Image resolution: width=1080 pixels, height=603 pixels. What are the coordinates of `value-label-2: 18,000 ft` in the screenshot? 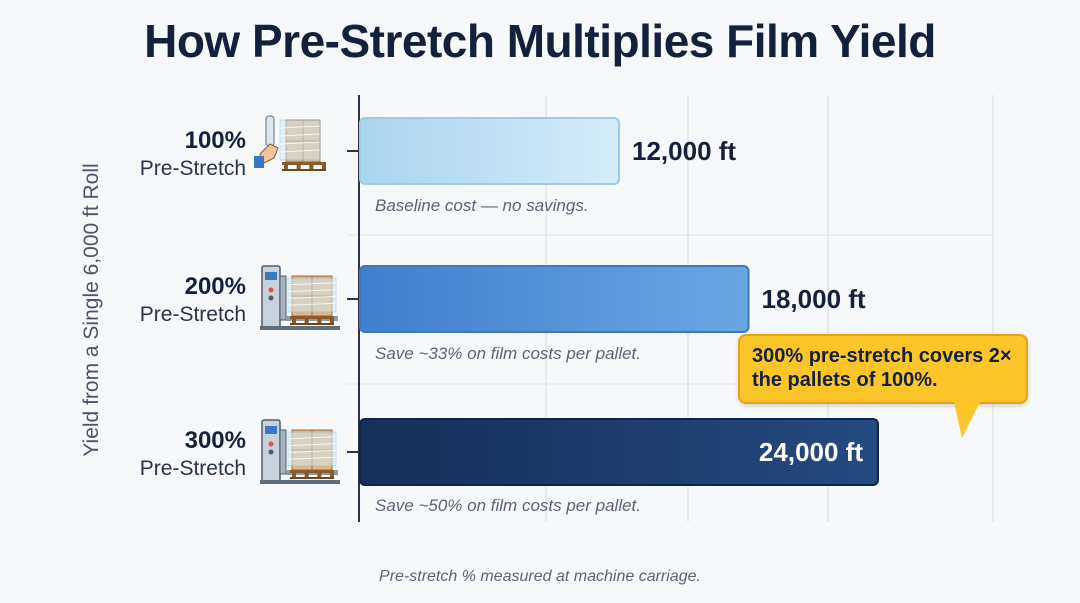 It's located at (814, 299).